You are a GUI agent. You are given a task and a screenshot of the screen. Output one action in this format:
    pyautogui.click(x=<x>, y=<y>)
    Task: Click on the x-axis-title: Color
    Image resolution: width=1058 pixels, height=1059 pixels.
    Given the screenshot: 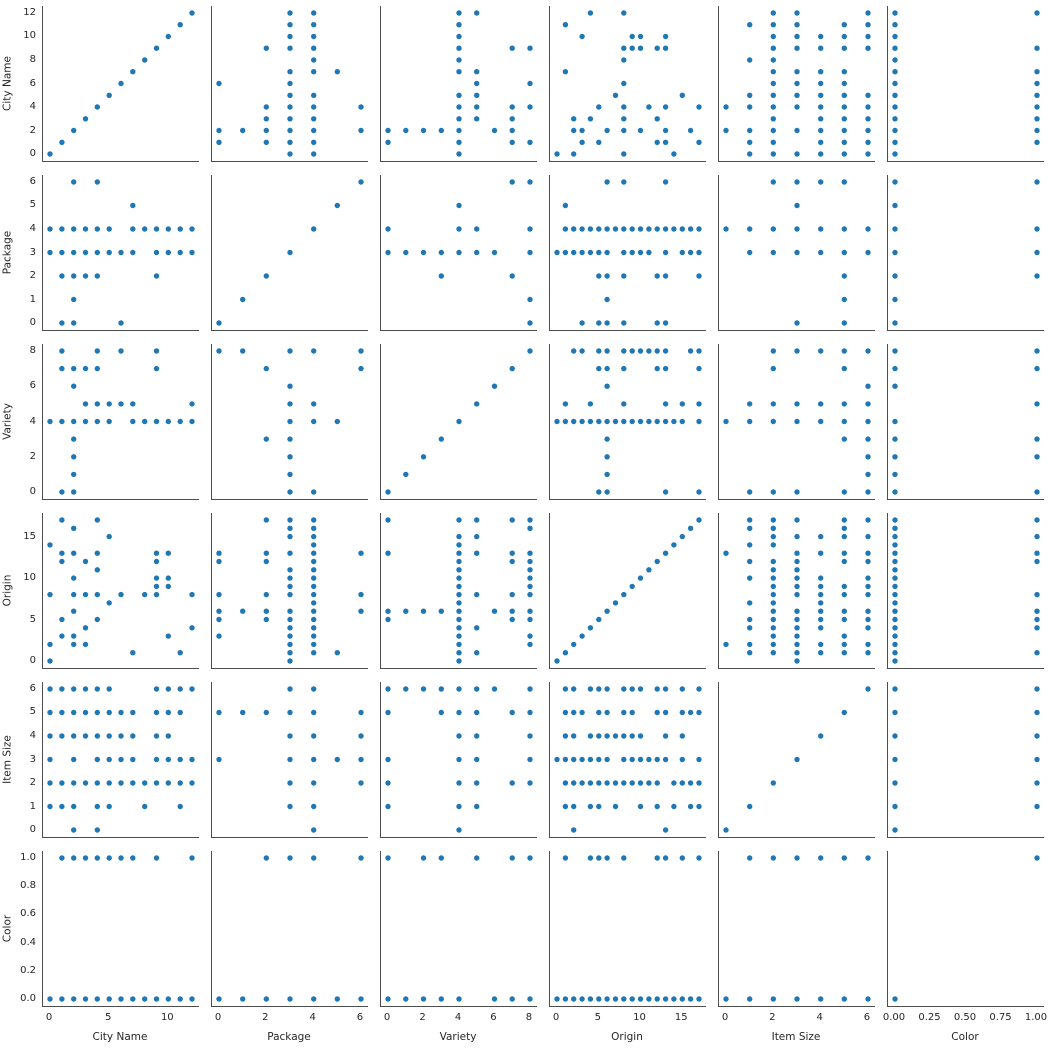 What is the action you would take?
    pyautogui.click(x=965, y=1037)
    